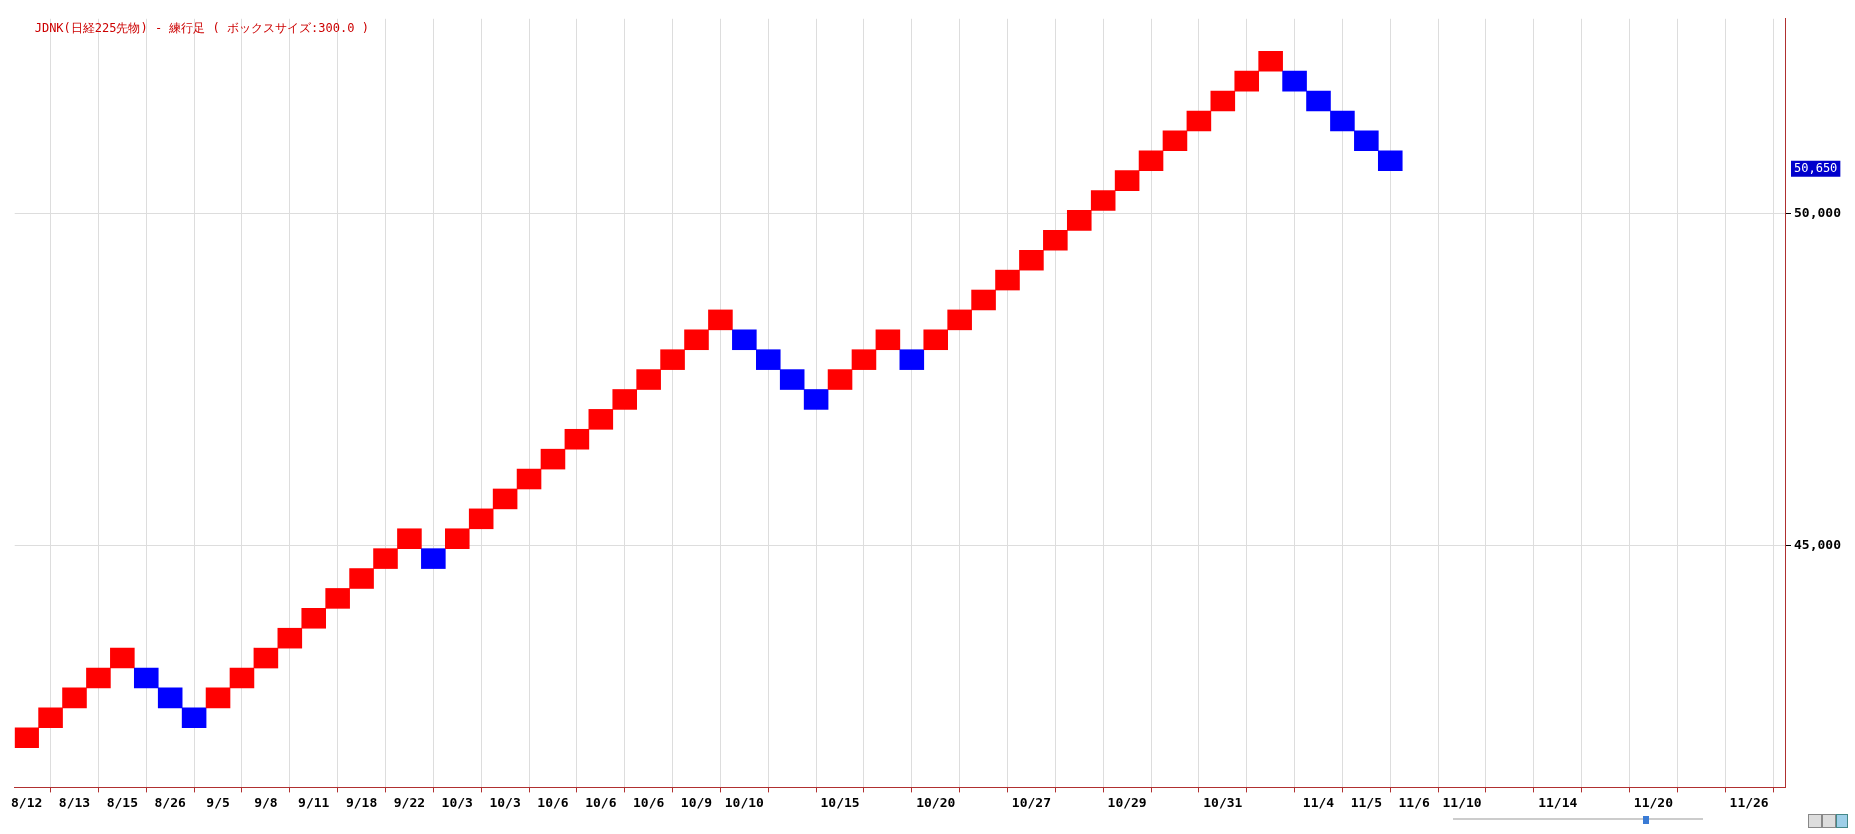 The image size is (1855, 834). What do you see at coordinates (201, 27) in the screenshot?
I see `chart-title: JDNK(日経225先物) - 練行足 ( ボックスサイズ:300.0 )` at bounding box center [201, 27].